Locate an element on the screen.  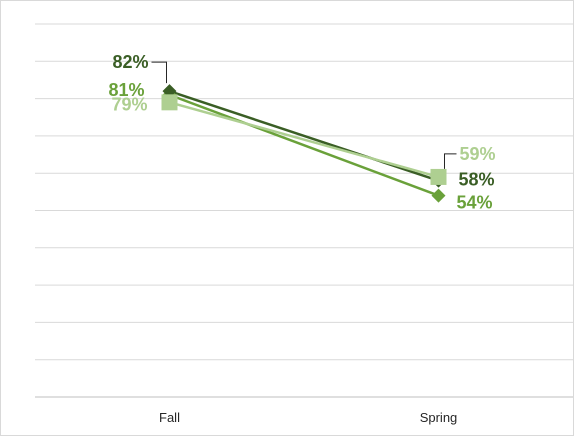
data-label: 54% is located at coordinates (475, 203).